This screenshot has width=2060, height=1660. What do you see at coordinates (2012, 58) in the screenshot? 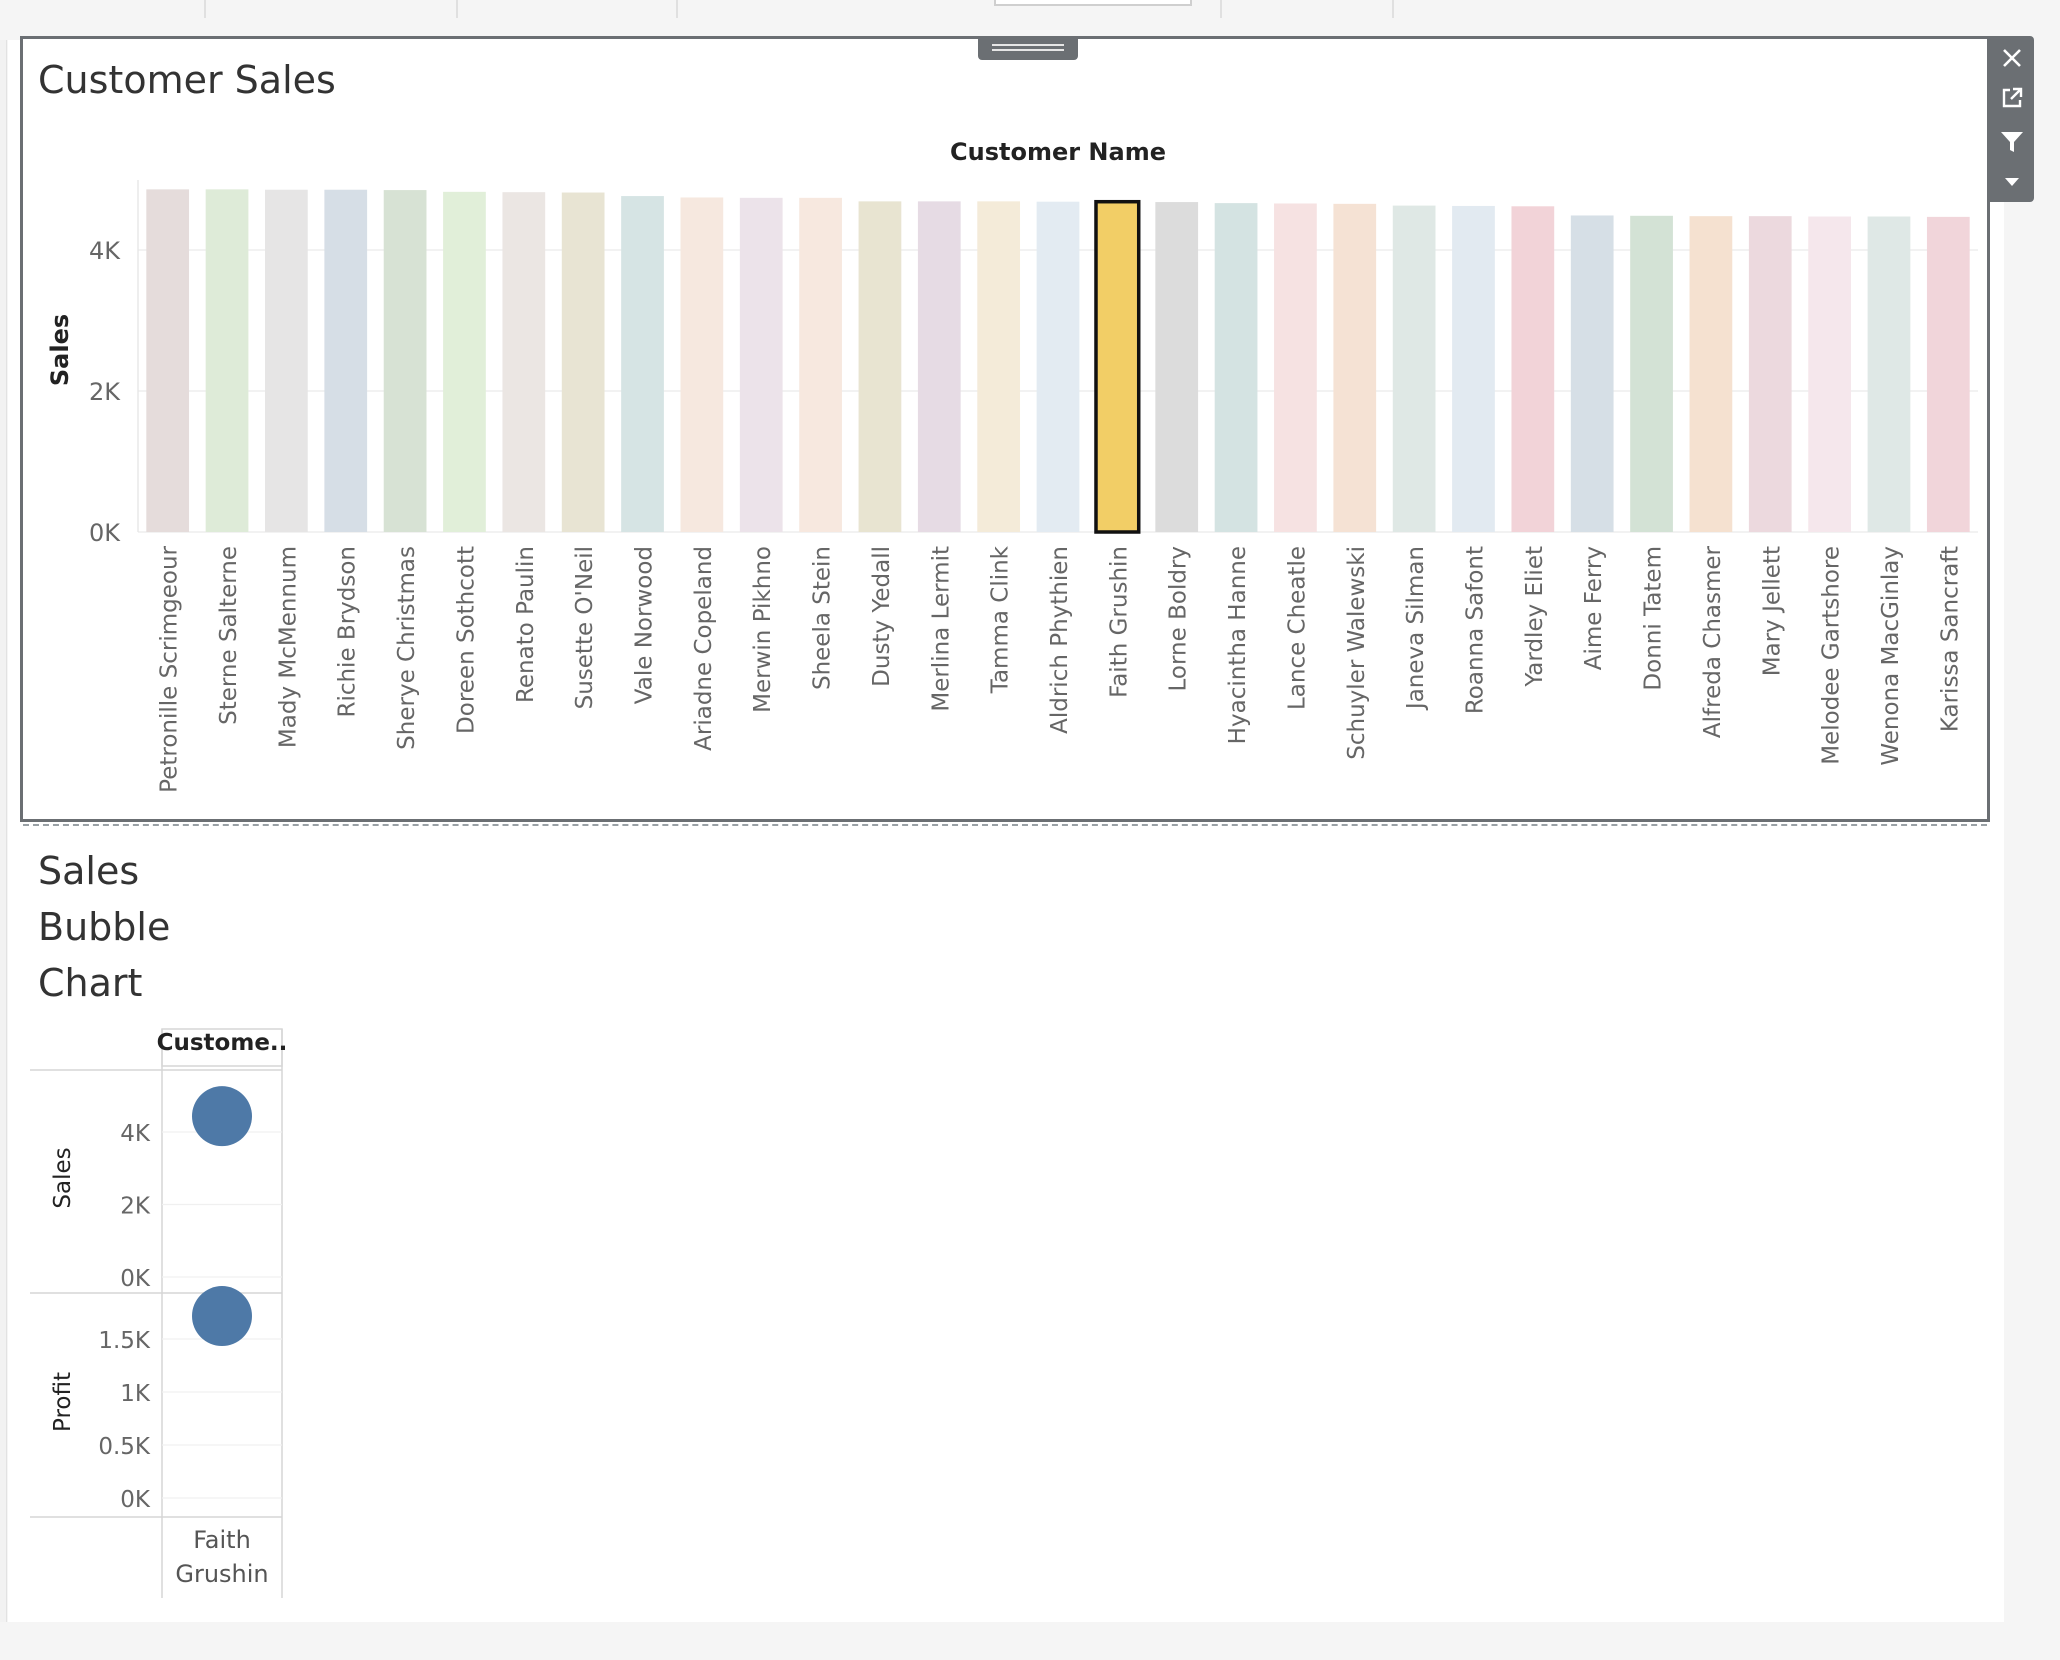
I see `close-icon` at bounding box center [2012, 58].